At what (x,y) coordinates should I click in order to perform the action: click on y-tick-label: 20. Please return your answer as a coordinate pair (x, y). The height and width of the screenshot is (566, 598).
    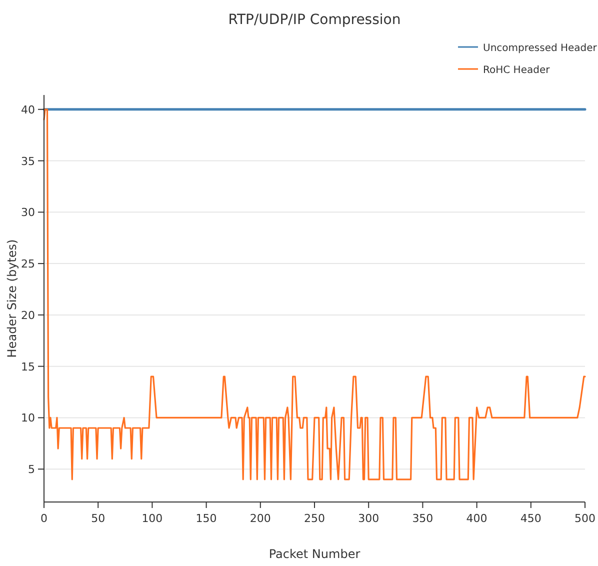
    Looking at the image, I should click on (28, 315).